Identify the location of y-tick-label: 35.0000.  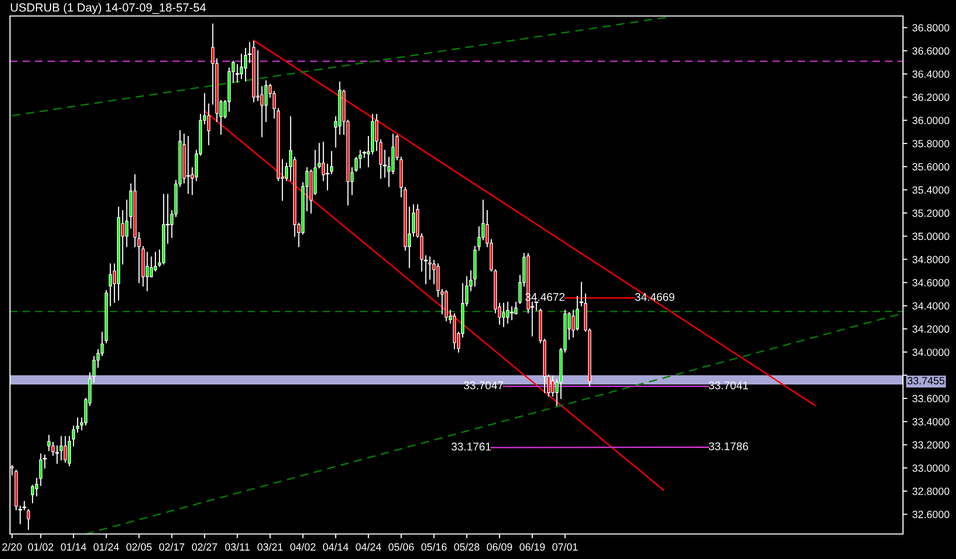
(931, 236).